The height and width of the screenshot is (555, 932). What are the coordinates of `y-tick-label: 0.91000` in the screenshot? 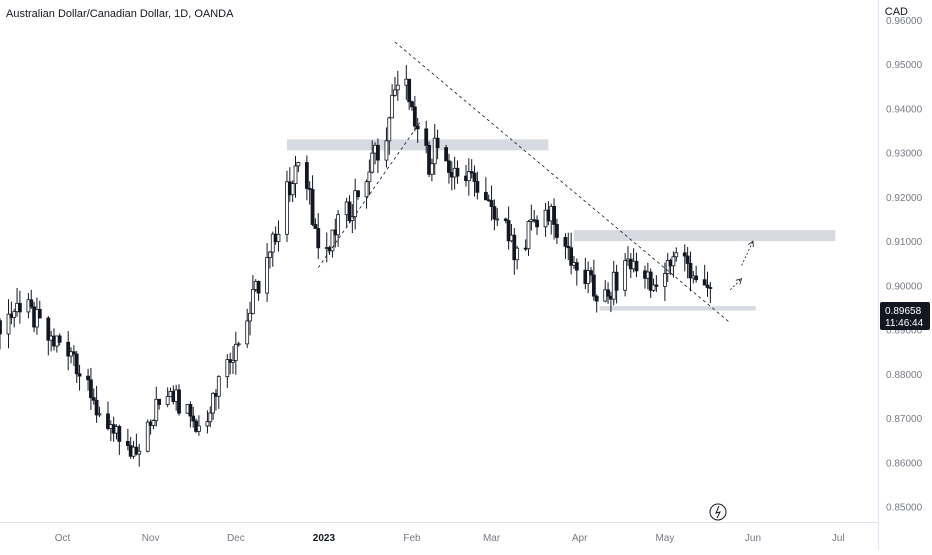 It's located at (904, 242).